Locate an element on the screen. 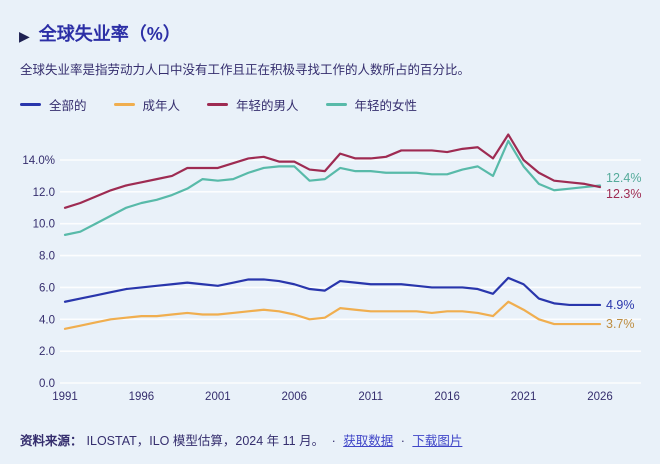  y-tick-label: 2.0 is located at coordinates (47, 352).